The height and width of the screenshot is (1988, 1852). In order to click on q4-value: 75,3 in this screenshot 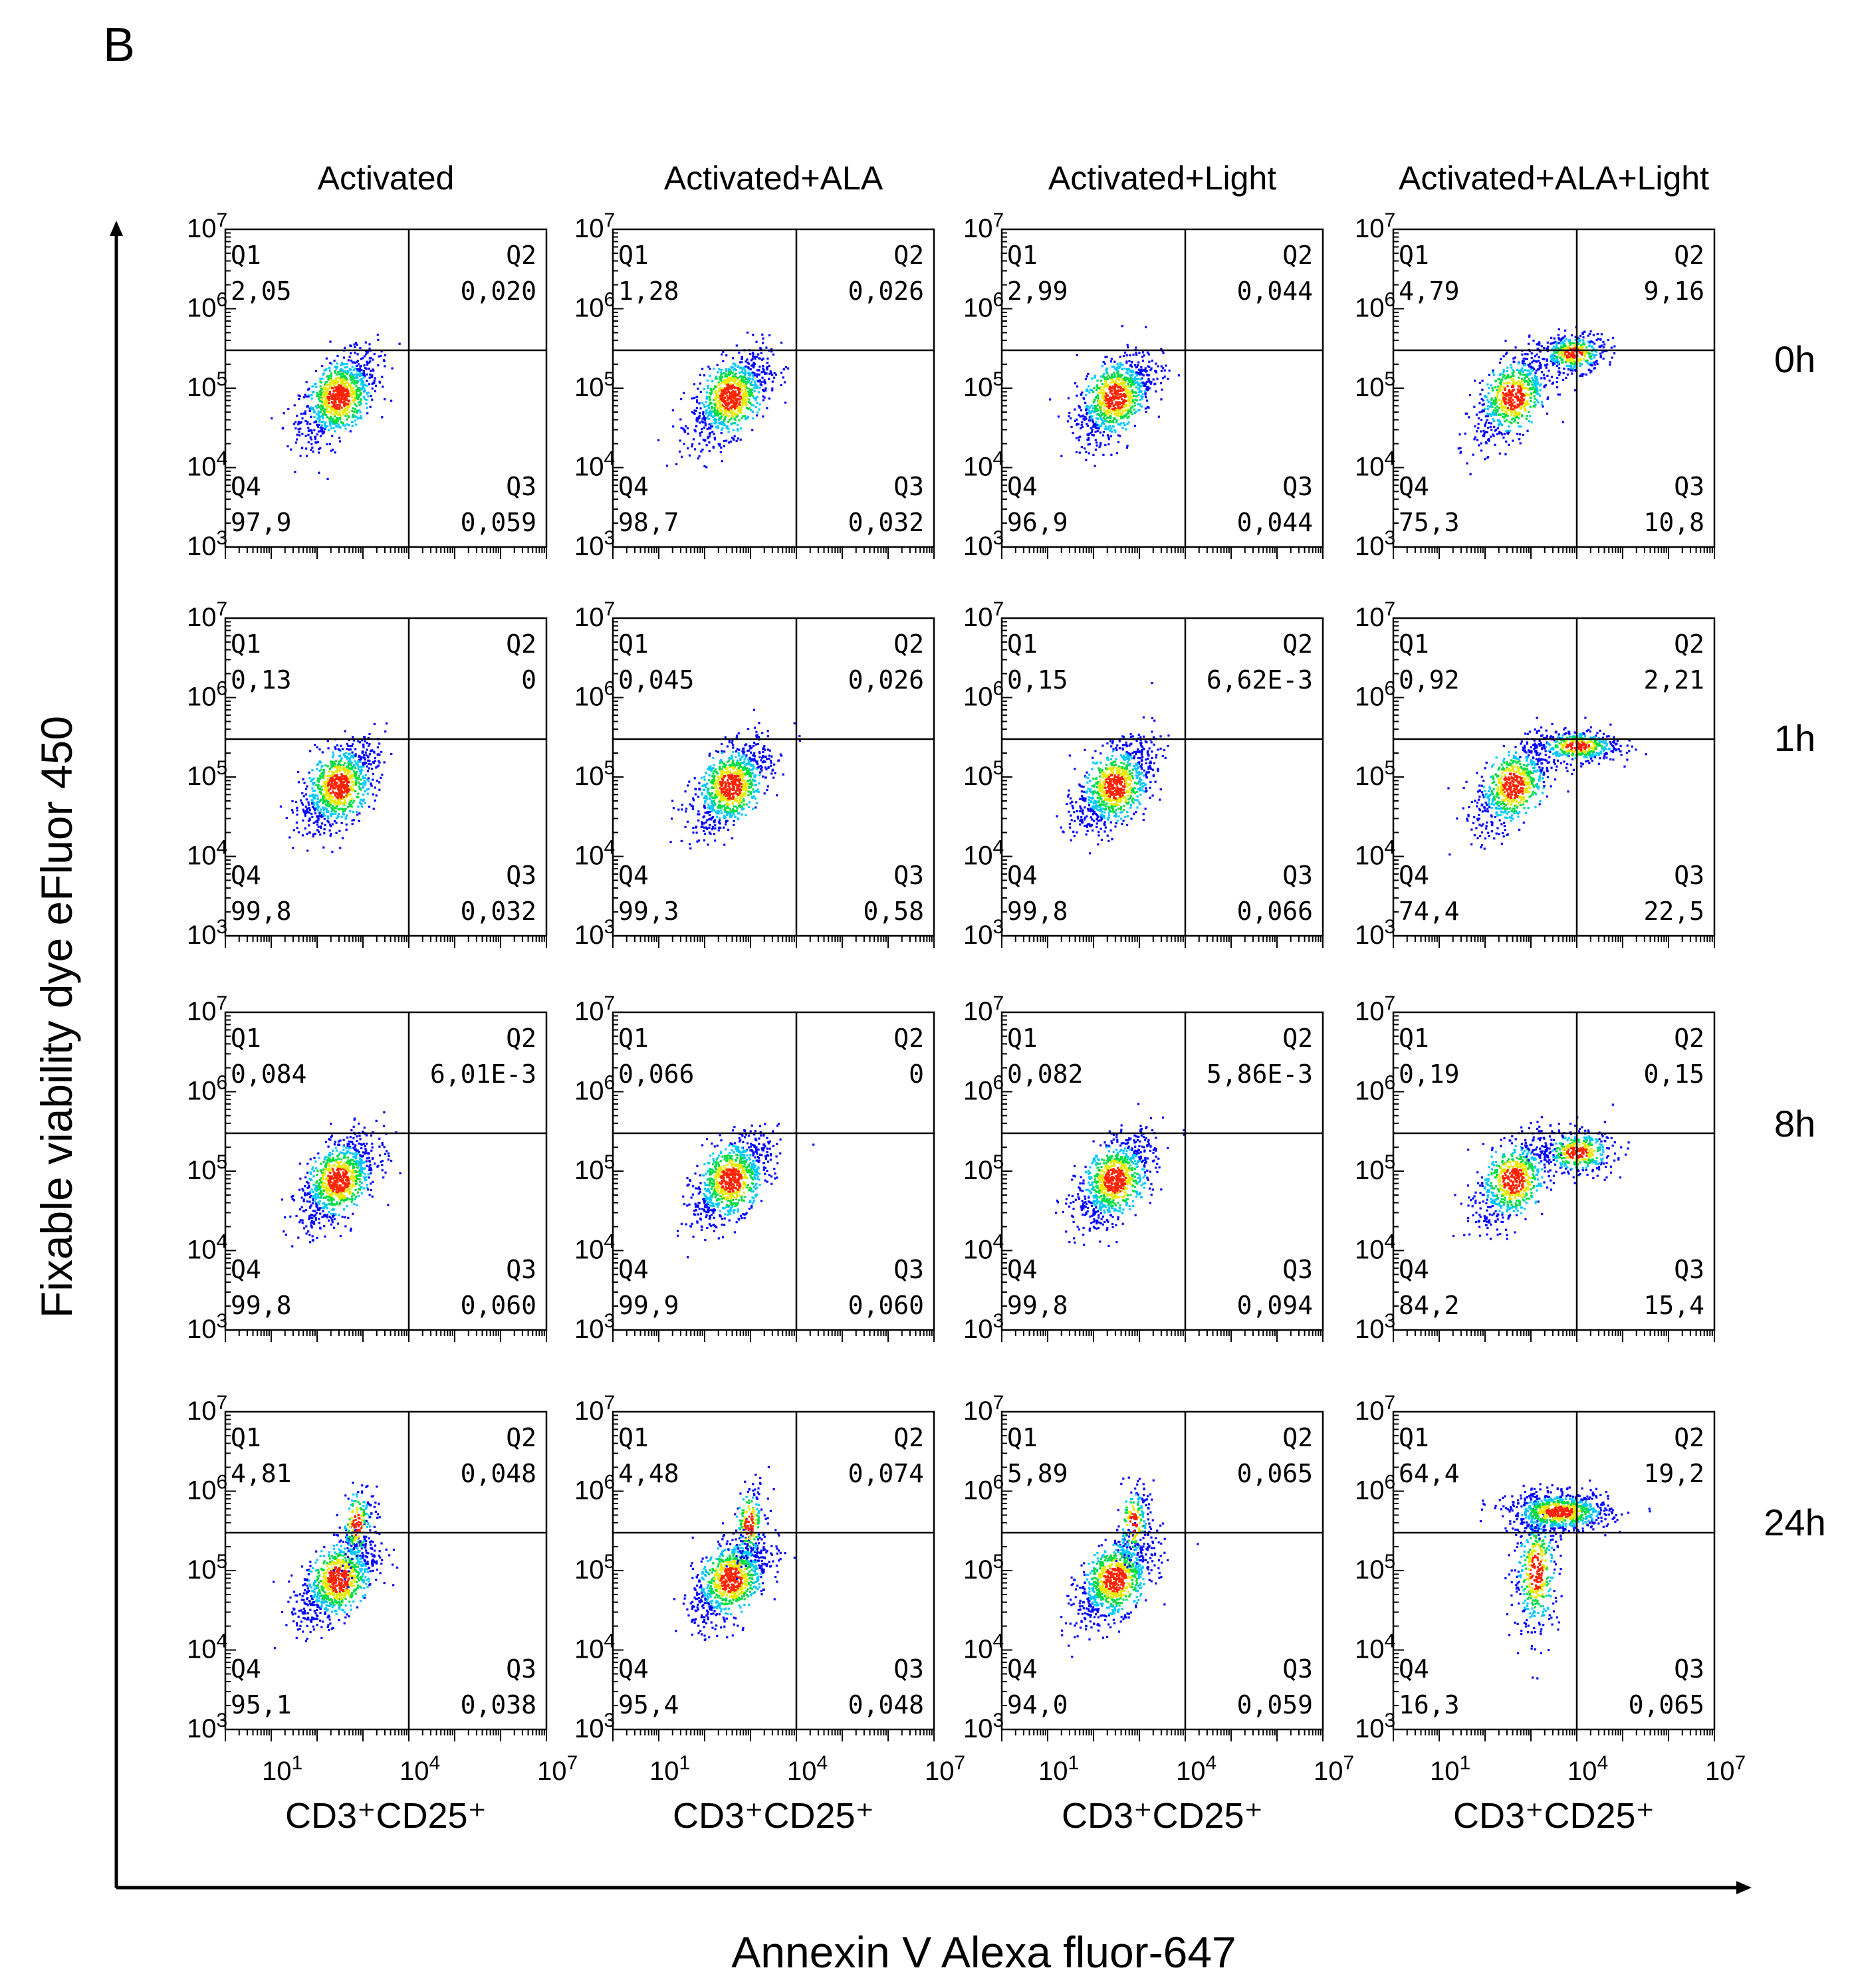, I will do `click(1430, 522)`.